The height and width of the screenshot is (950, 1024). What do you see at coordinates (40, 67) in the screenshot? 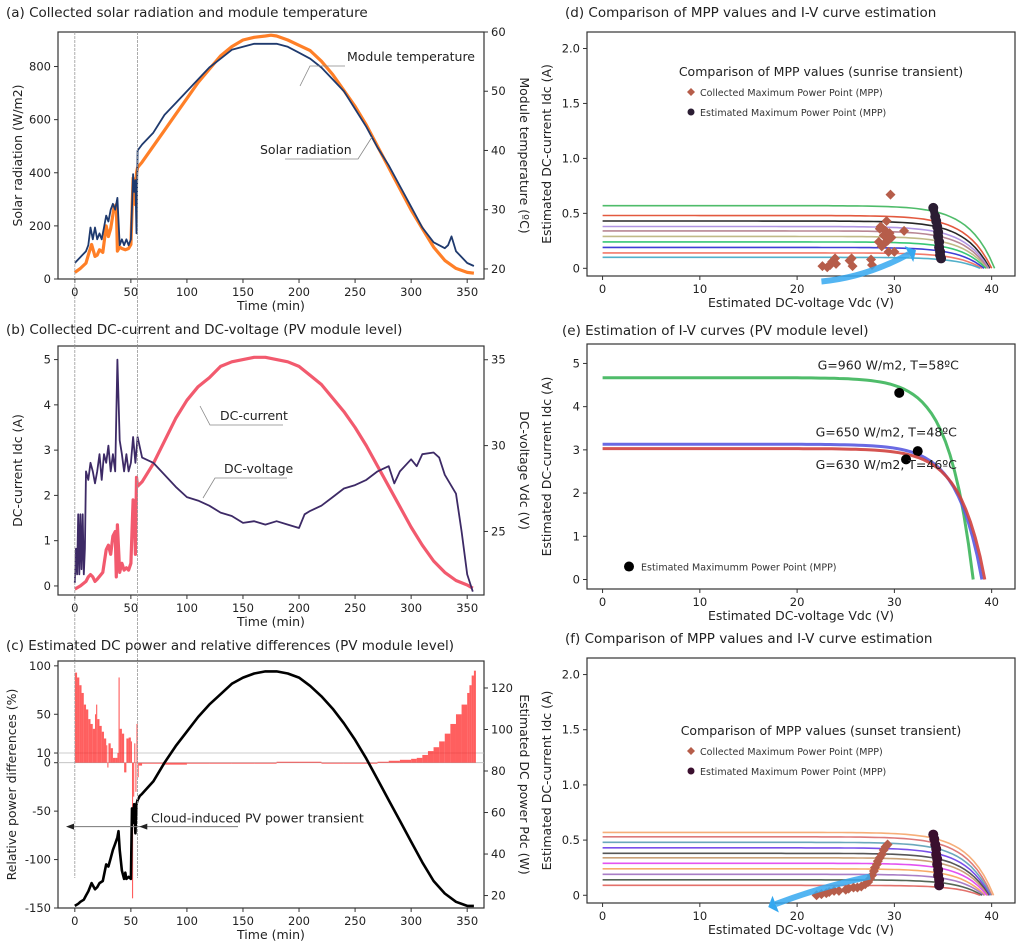
I see `y-tick-label: 800` at bounding box center [40, 67].